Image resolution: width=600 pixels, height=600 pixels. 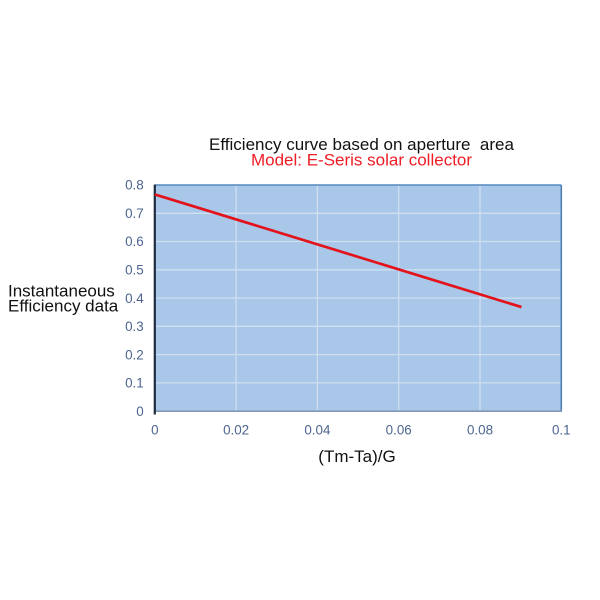 I want to click on svg-text: 0.02, so click(x=236, y=430).